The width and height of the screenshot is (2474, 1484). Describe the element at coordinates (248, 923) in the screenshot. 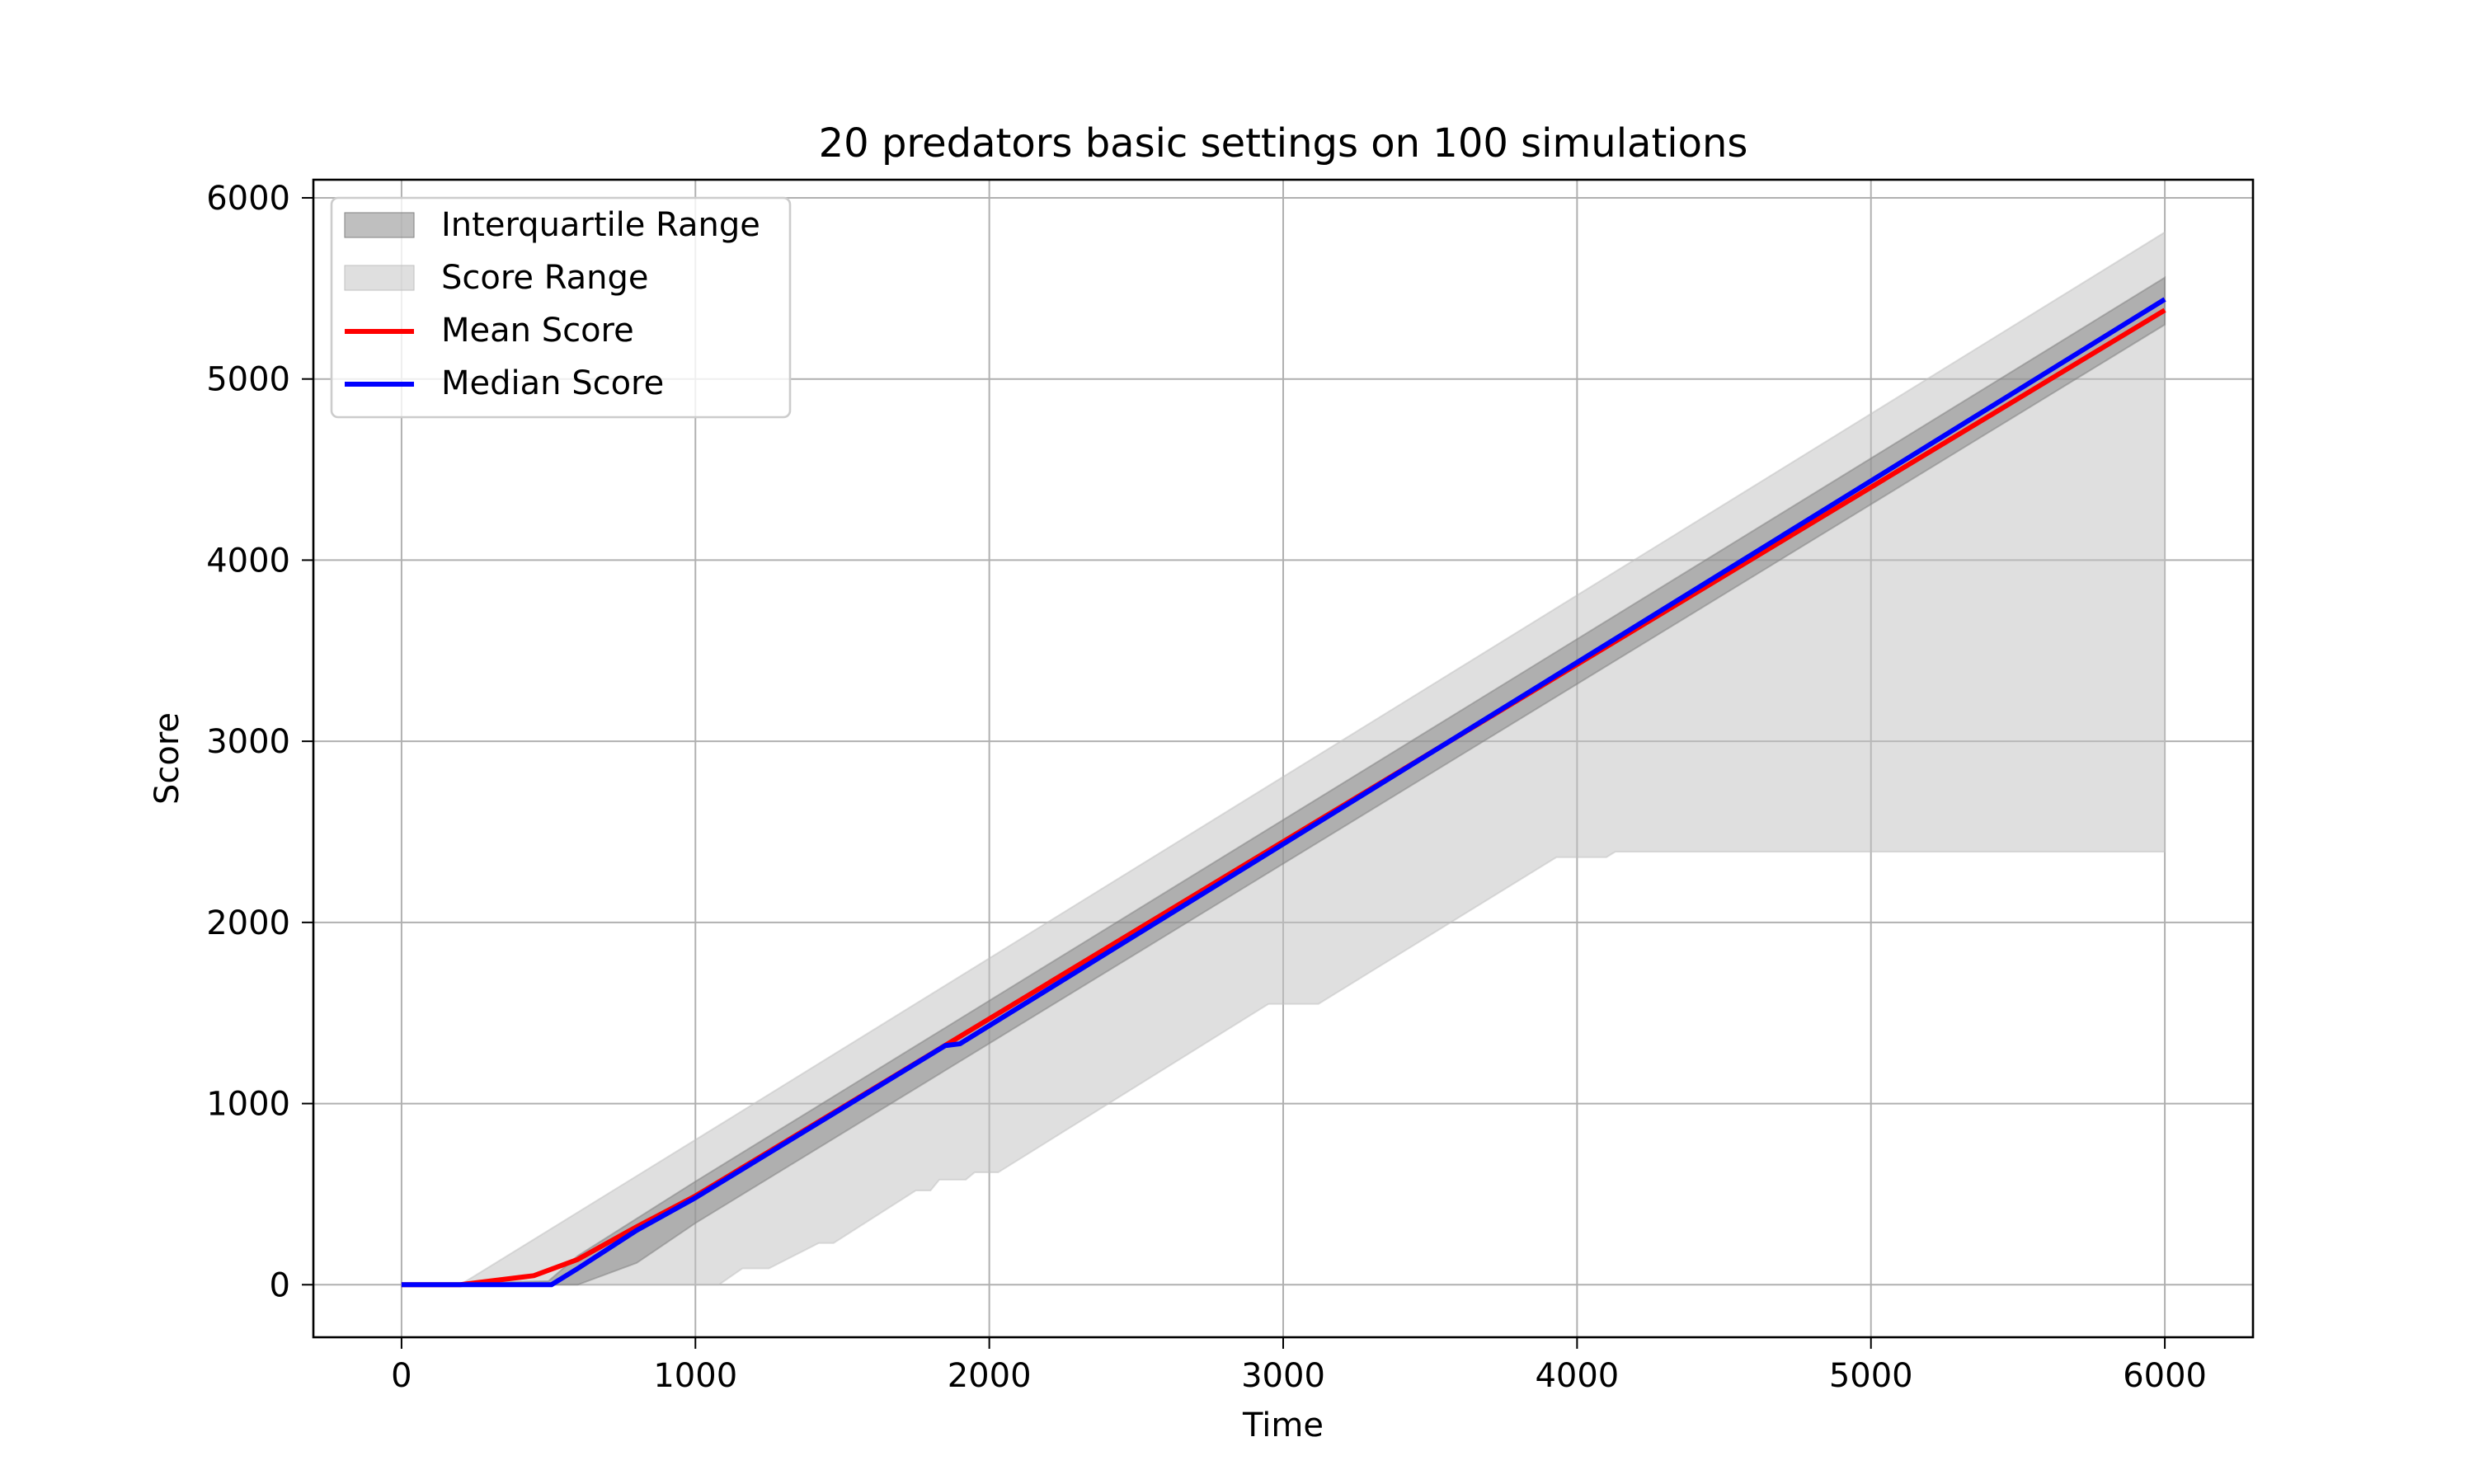

I see `y-tick-label: 2000` at that location.